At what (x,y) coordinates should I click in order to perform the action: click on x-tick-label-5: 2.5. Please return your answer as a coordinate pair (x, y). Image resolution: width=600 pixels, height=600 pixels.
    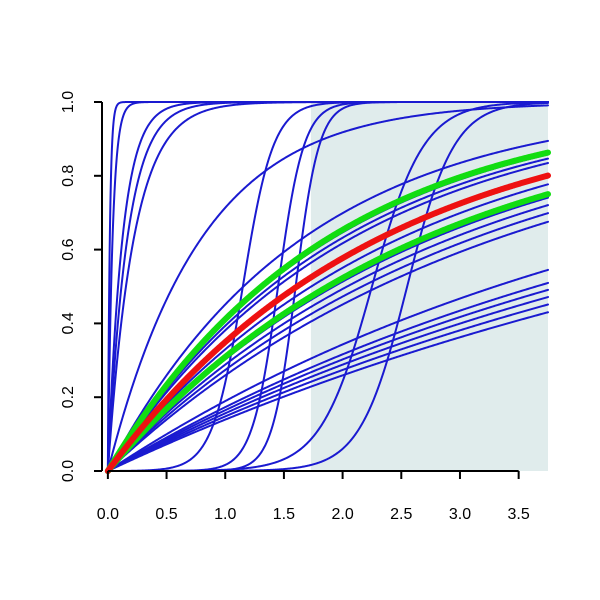
    Looking at the image, I should click on (401, 514).